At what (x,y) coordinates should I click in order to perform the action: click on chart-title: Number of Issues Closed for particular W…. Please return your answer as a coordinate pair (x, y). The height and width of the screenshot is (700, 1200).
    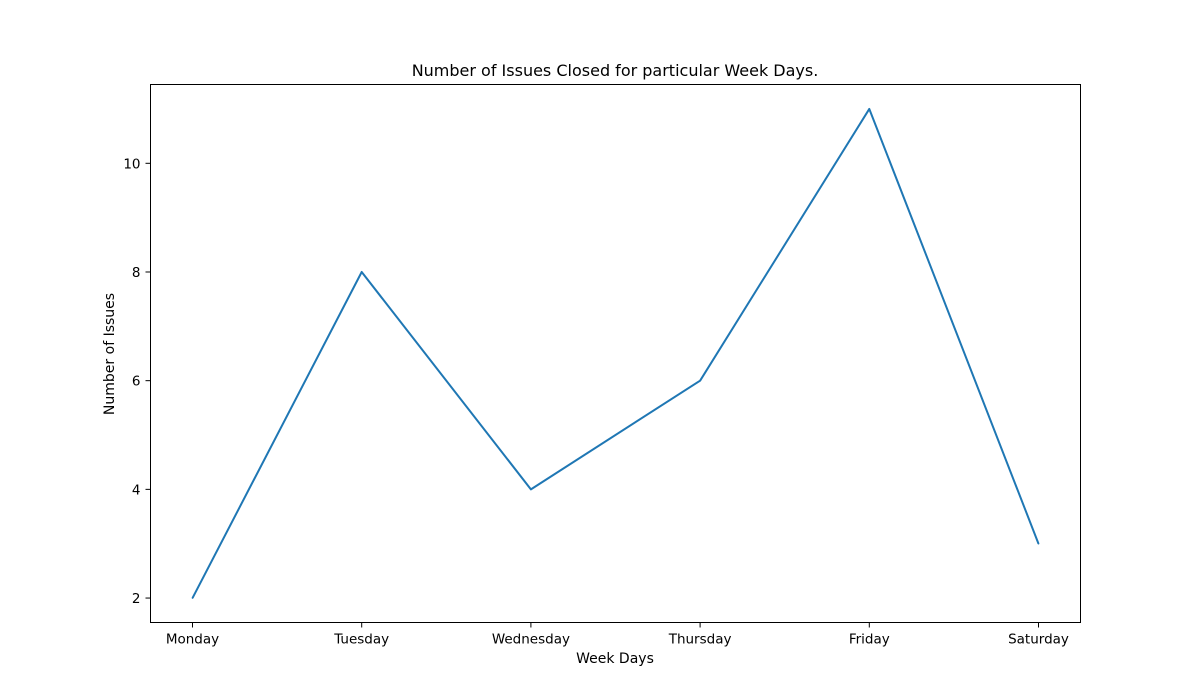
    Looking at the image, I should click on (615, 70).